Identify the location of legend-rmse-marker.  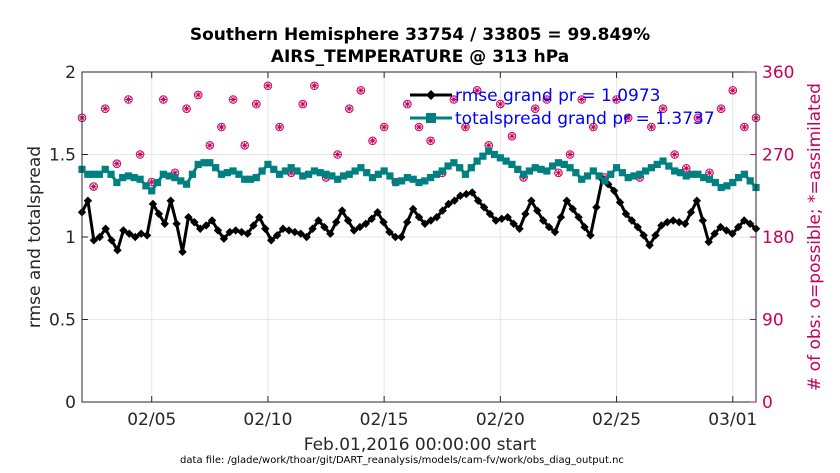
(431, 95).